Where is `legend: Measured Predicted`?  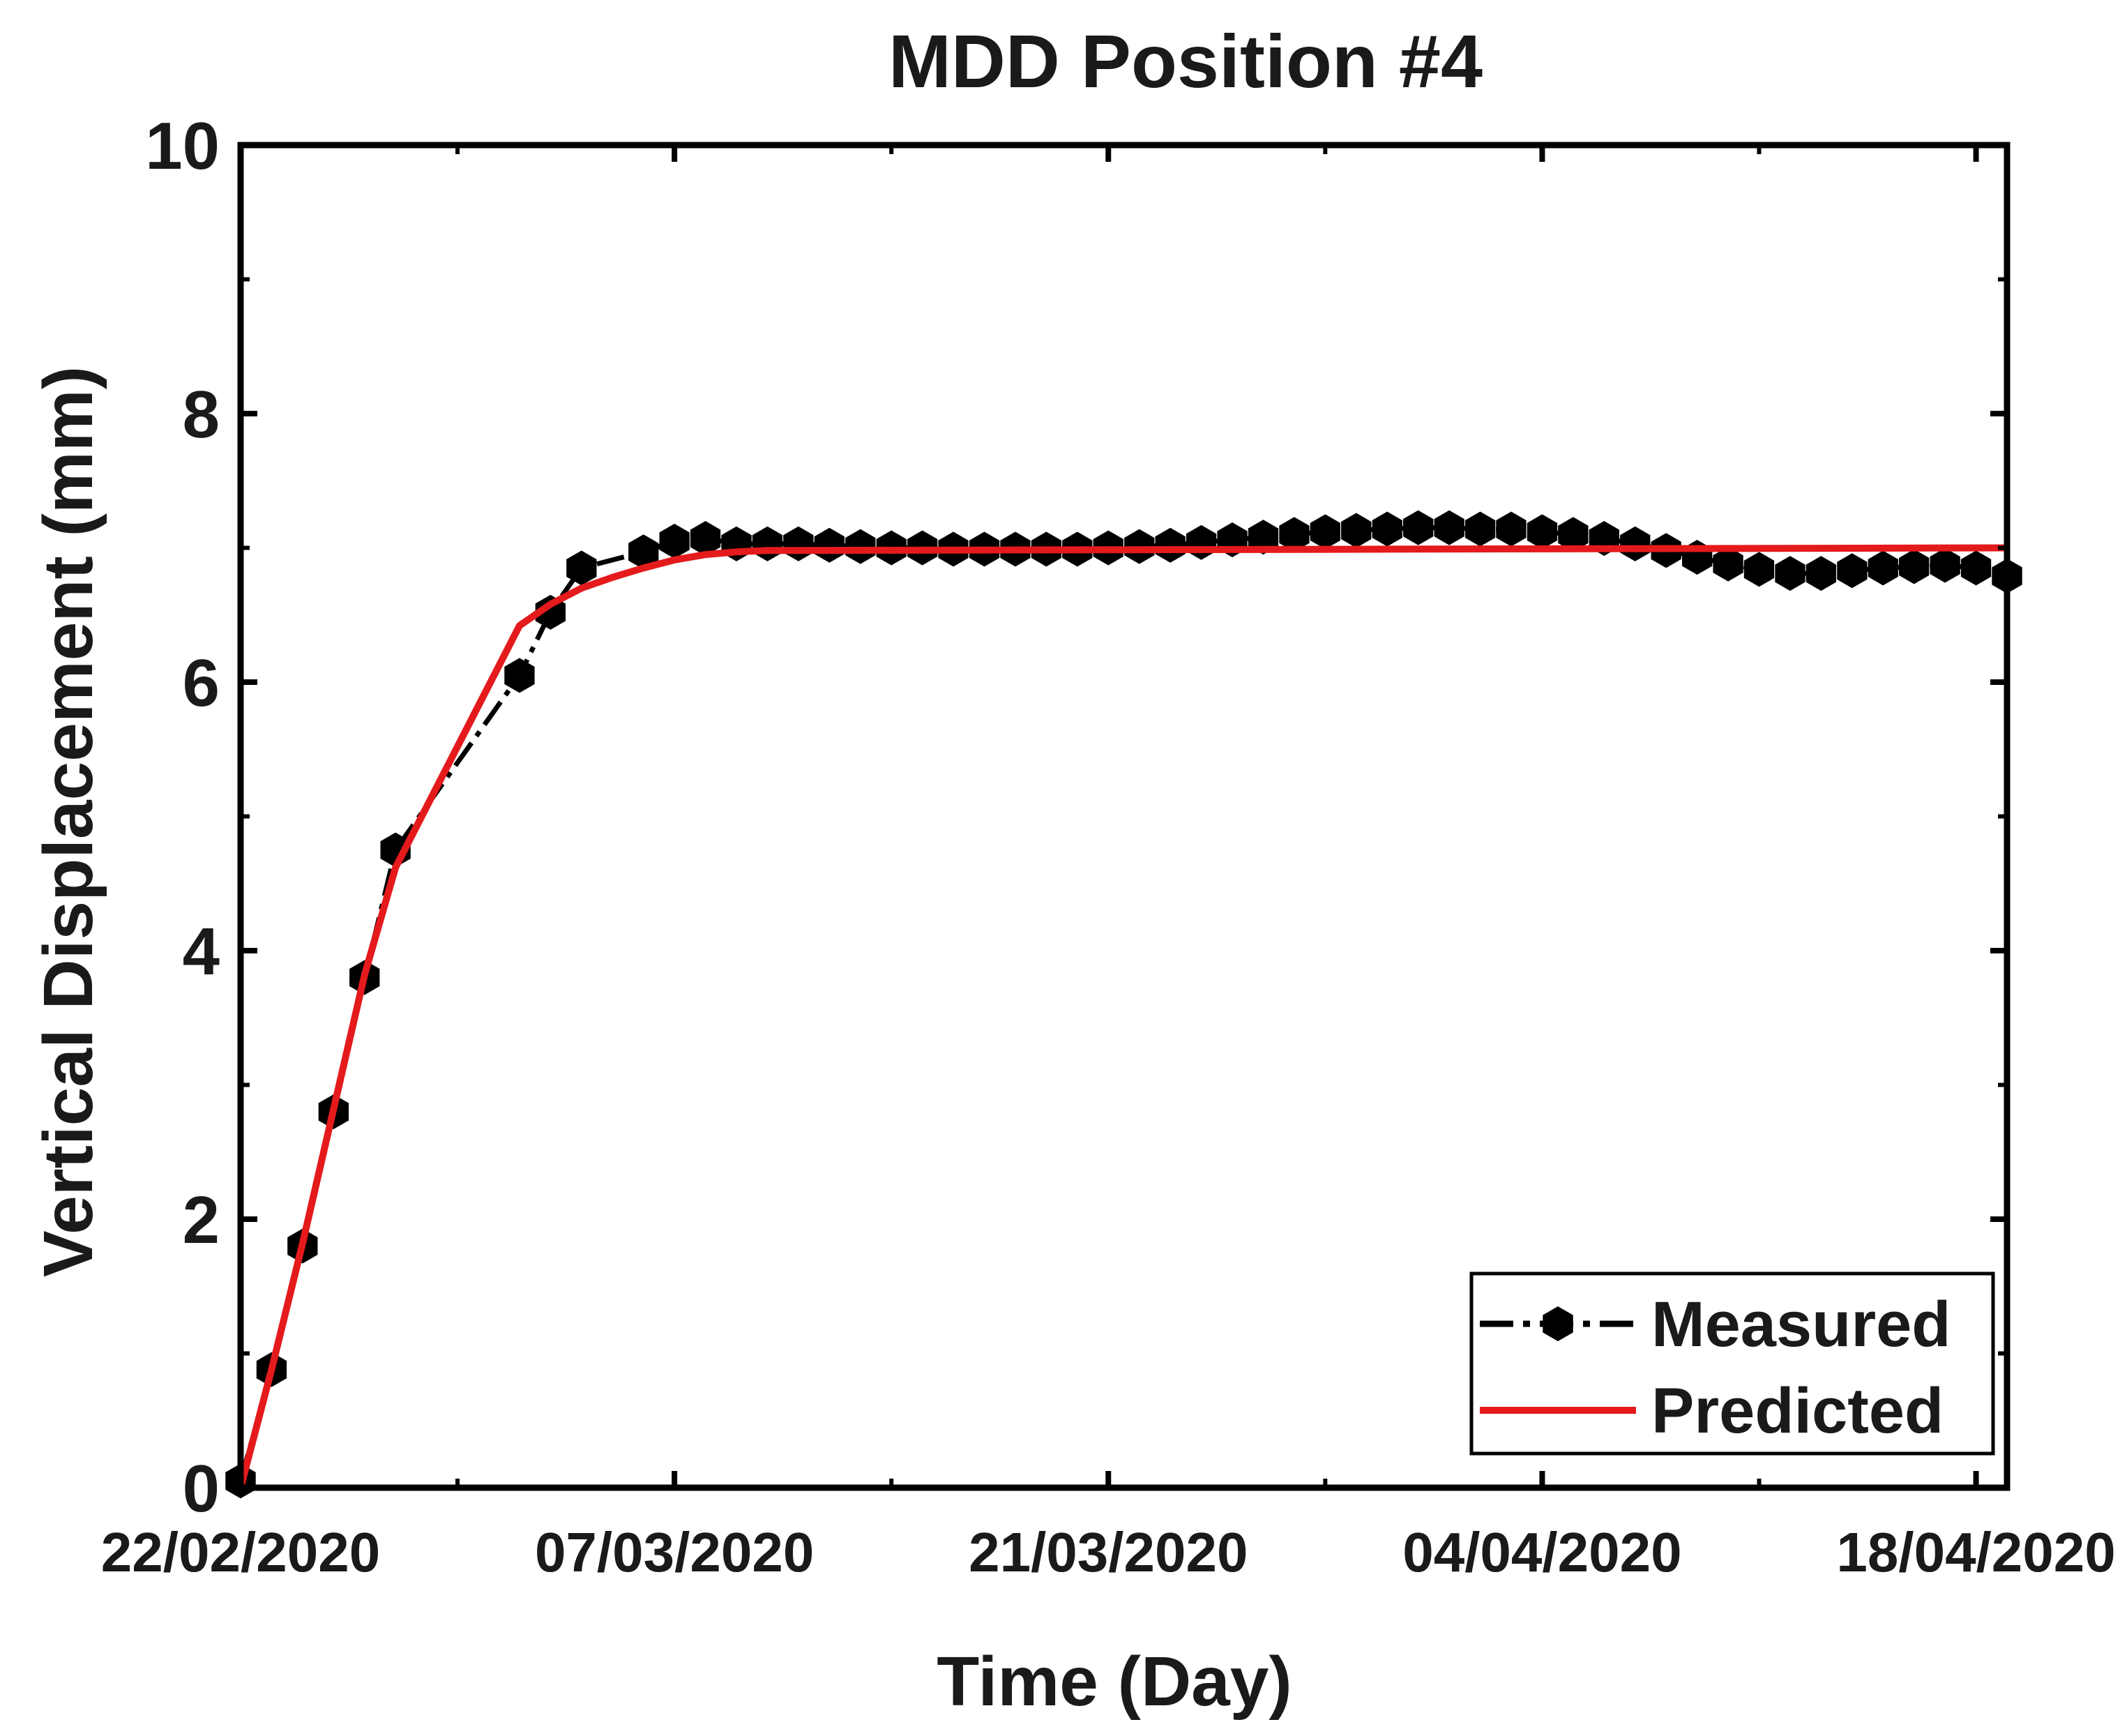 legend: Measured Predicted is located at coordinates (1732, 1363).